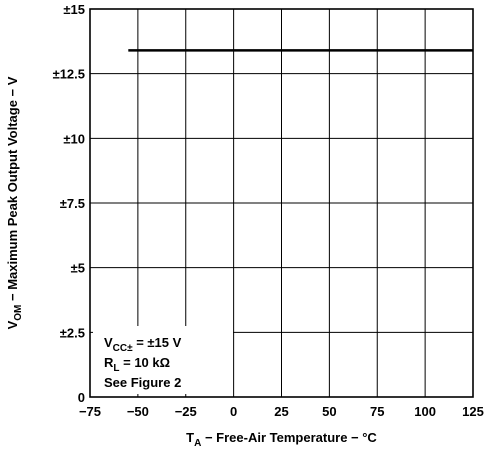  Describe the element at coordinates (197, 443) in the screenshot. I see `x-axis-label-sub: A` at that location.